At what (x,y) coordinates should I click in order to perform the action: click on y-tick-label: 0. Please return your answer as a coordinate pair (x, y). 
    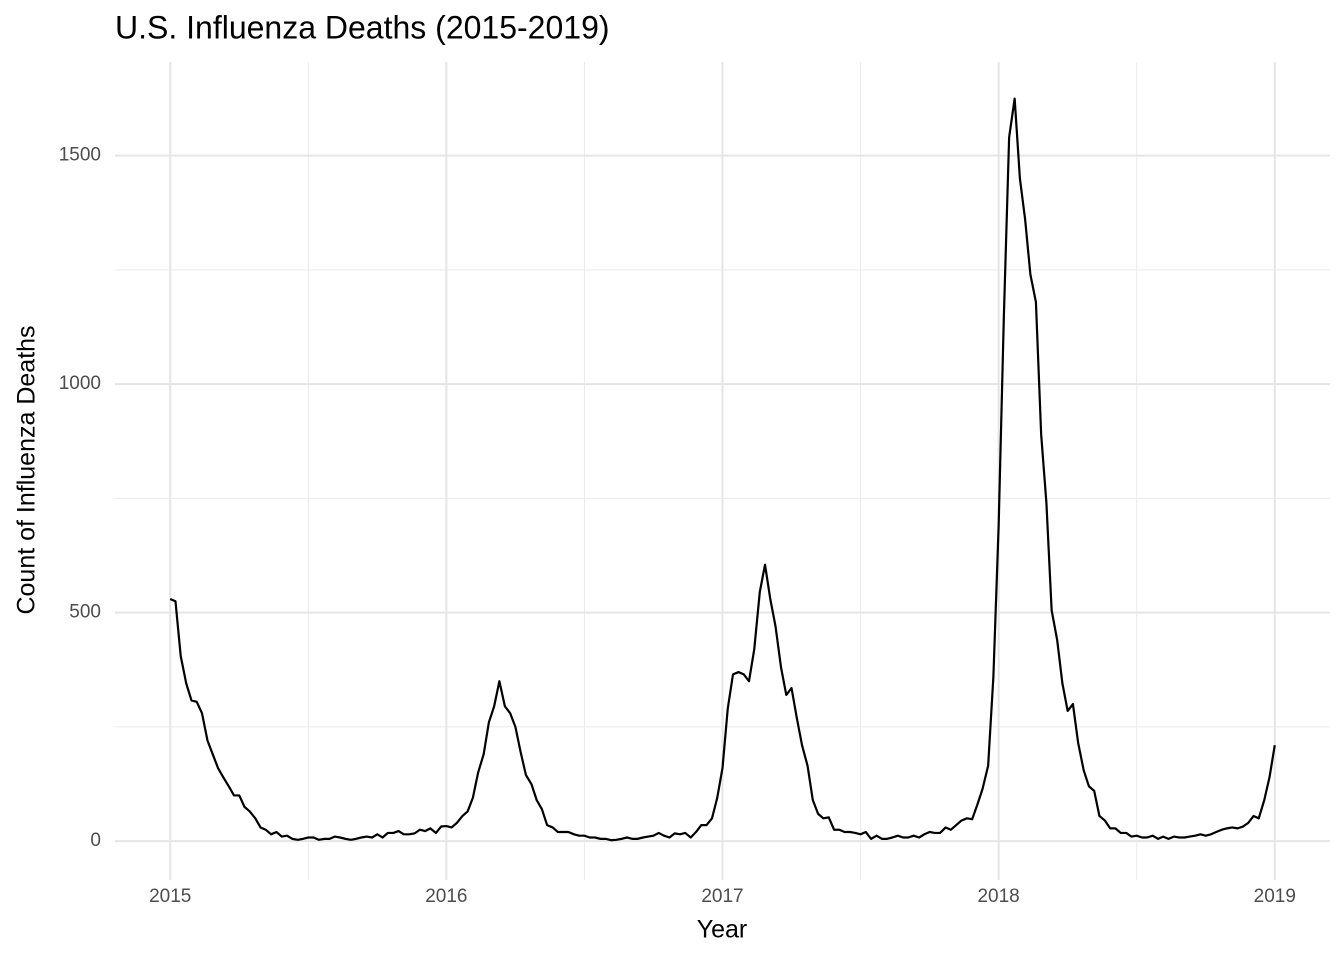
    Looking at the image, I should click on (95, 840).